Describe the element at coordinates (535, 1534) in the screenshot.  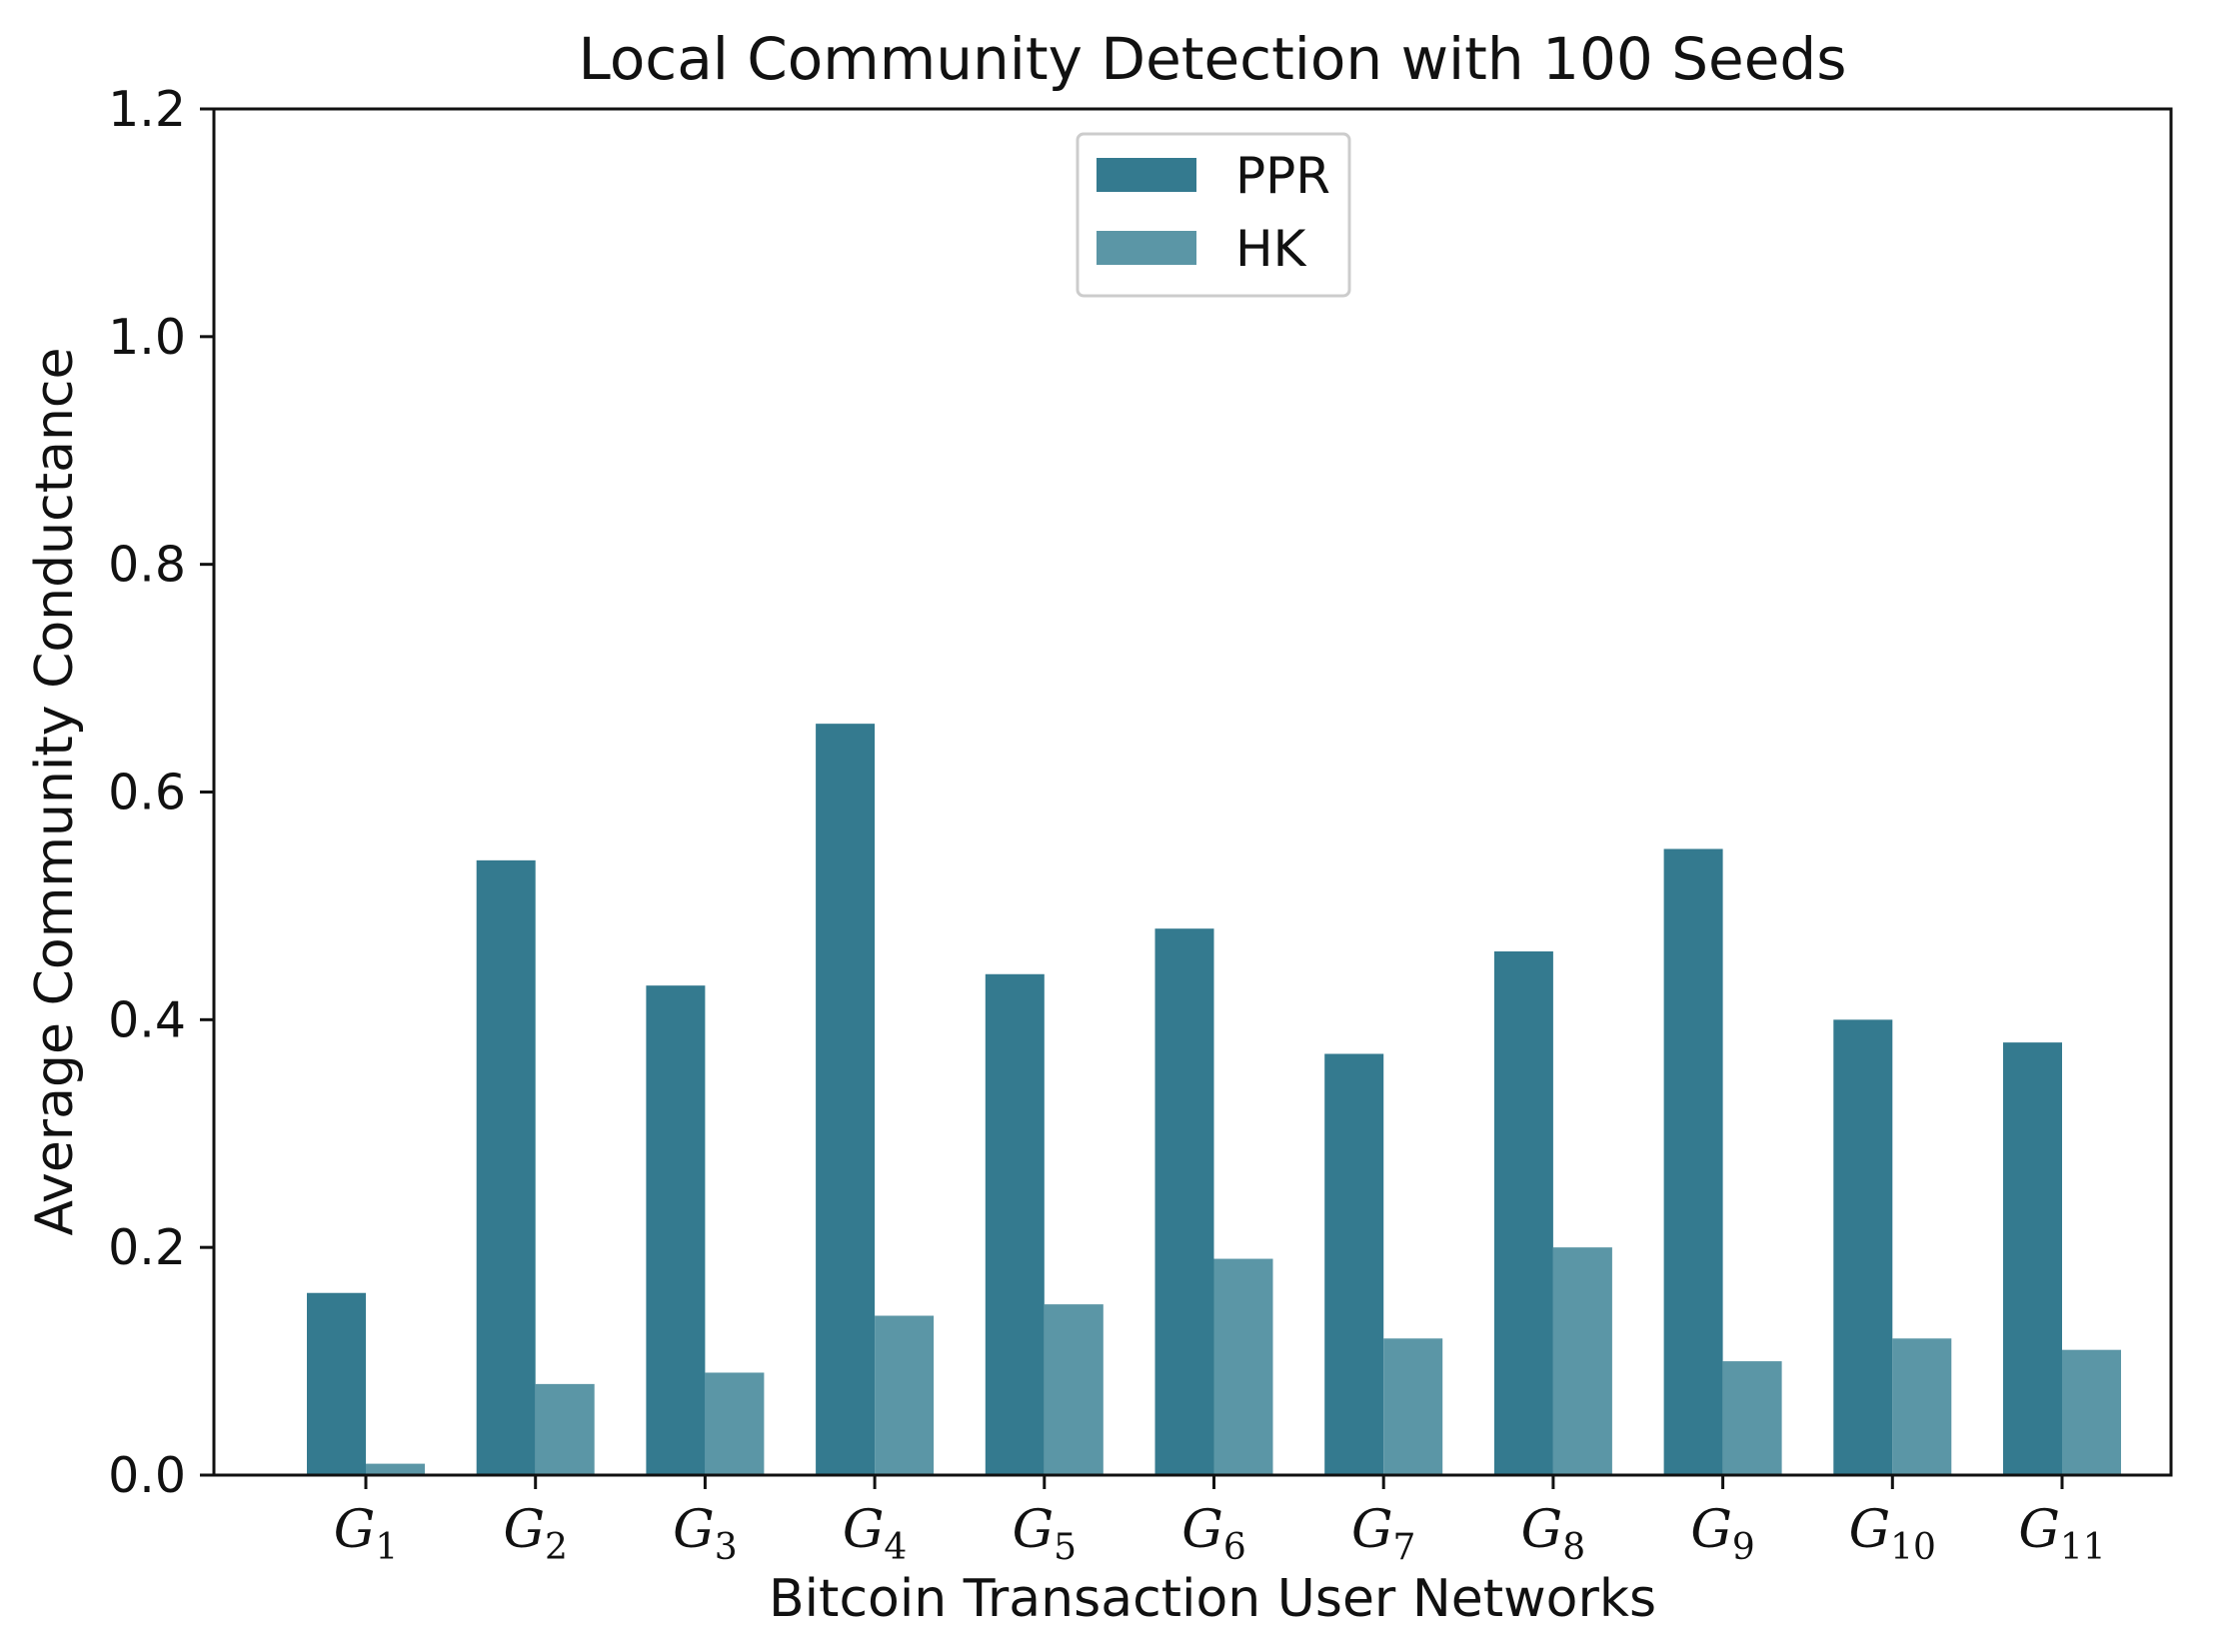
I see `x-tick-label-g2: G2` at that location.